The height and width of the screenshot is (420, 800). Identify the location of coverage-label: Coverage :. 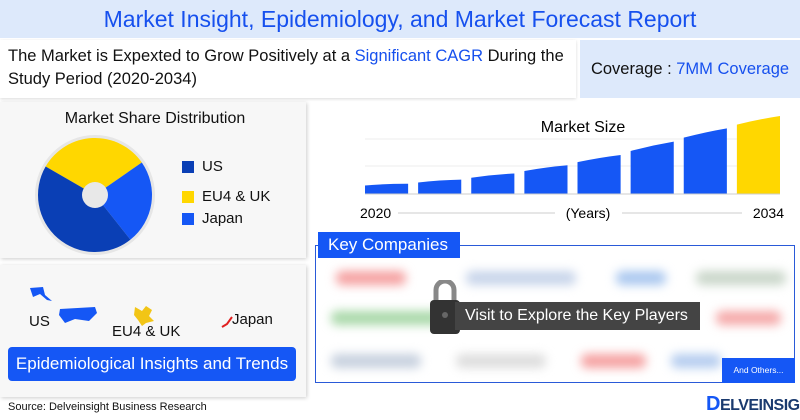
(633, 69).